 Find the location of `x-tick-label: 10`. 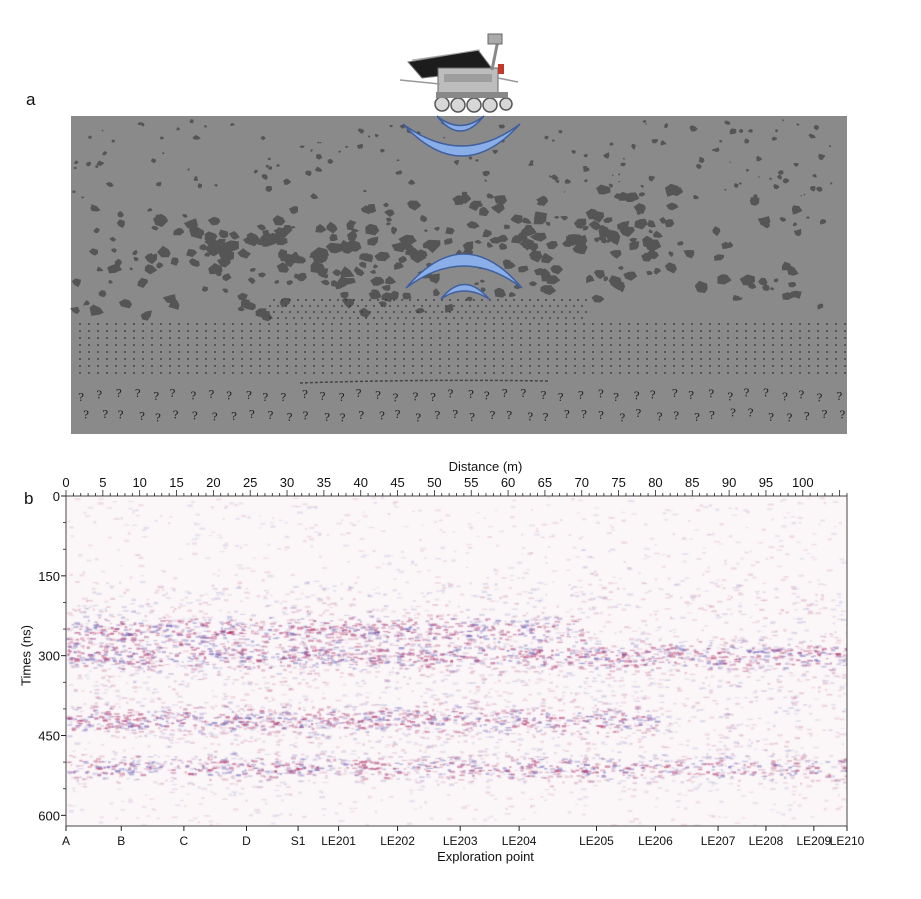

x-tick-label: 10 is located at coordinates (139, 482).